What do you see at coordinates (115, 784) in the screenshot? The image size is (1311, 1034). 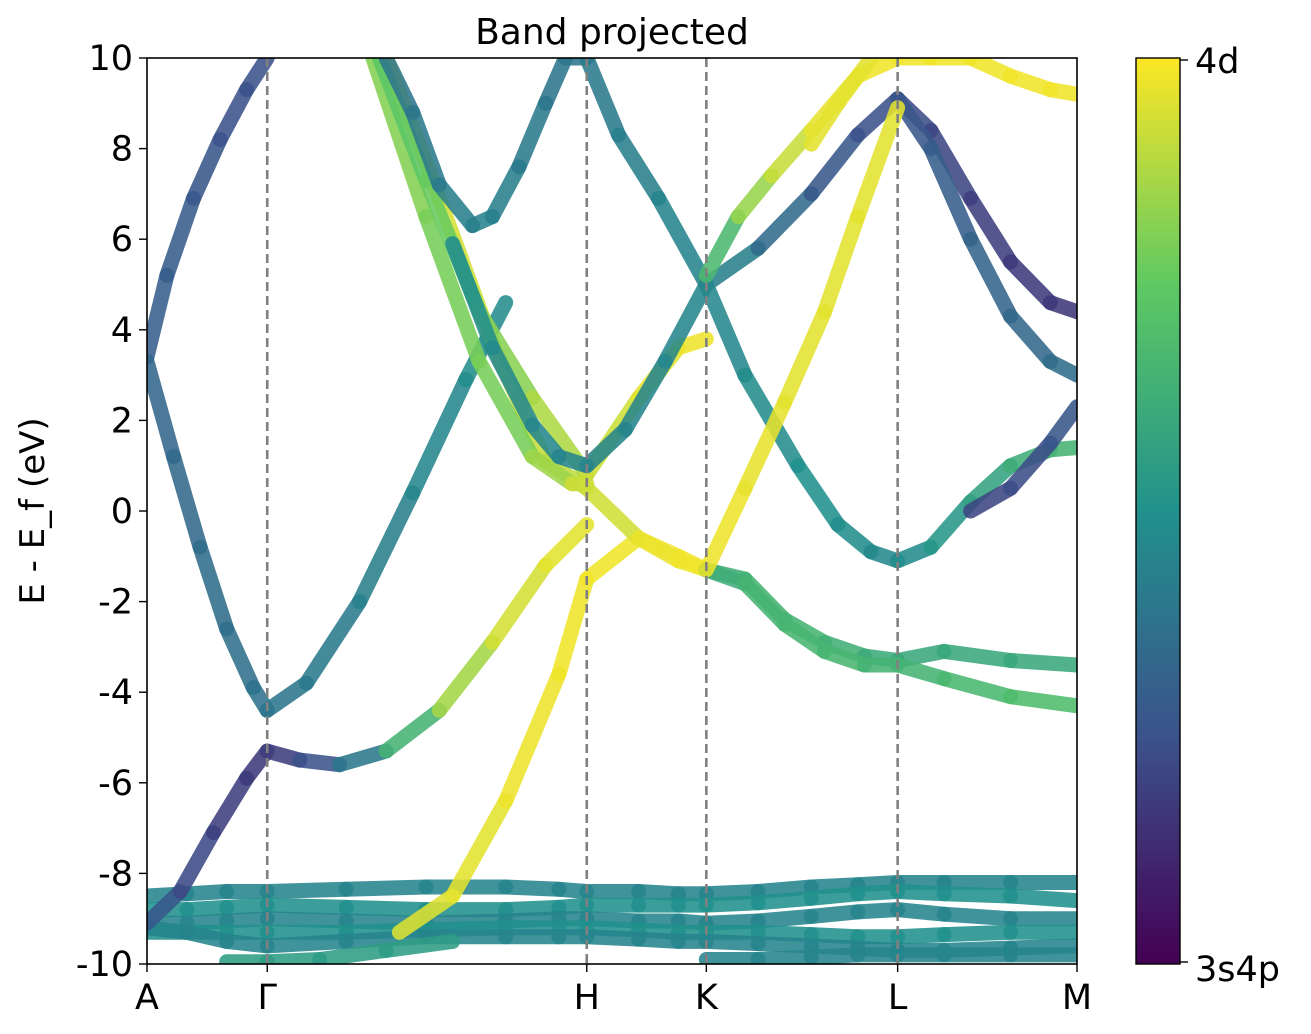 I see `y-tick-label: -6` at bounding box center [115, 784].